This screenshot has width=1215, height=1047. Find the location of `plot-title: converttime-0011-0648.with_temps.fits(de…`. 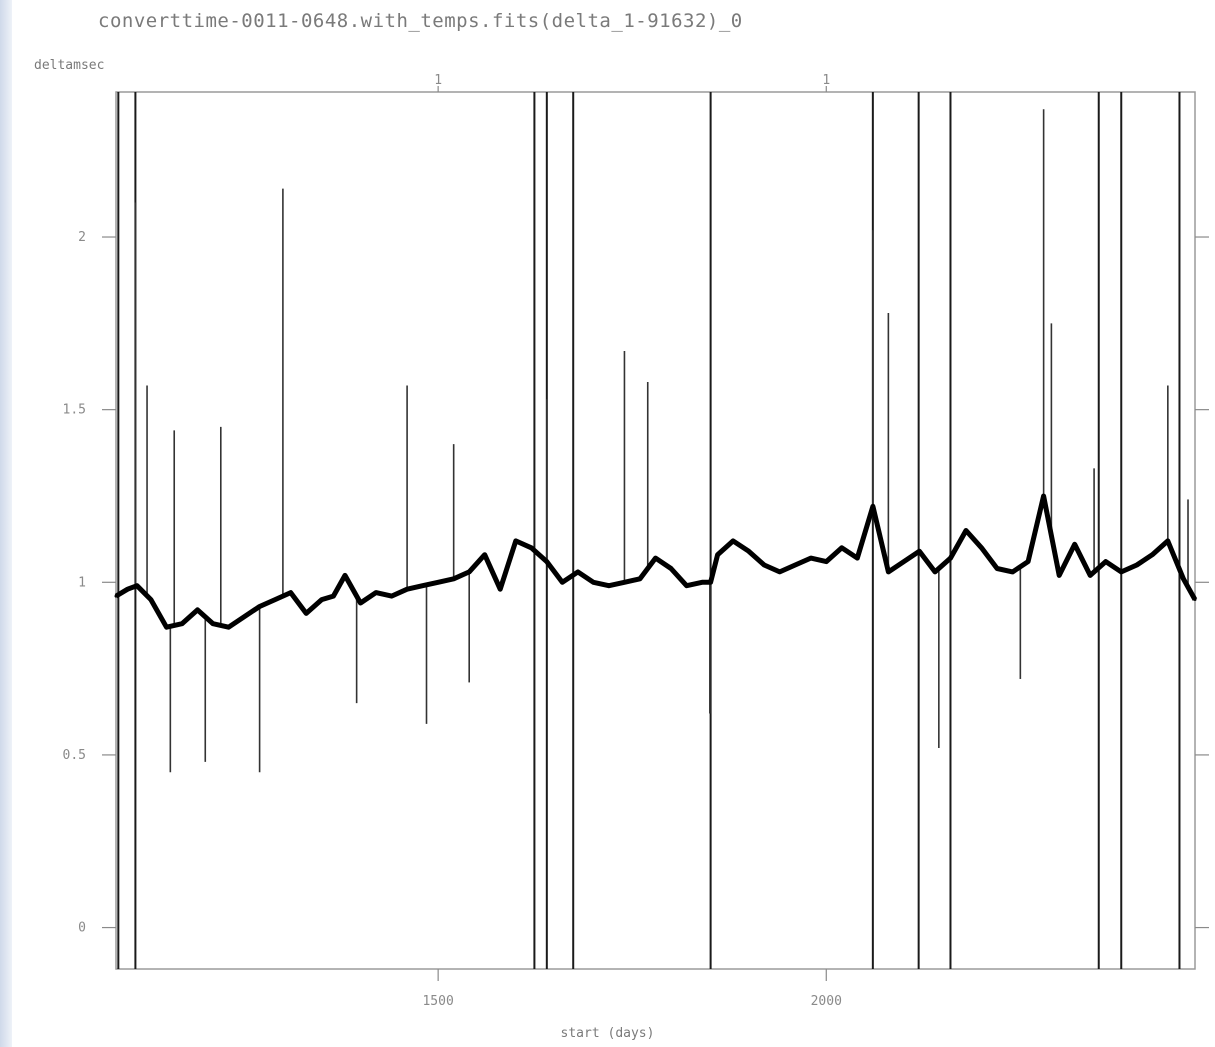

plot-title: converttime-0011-0648.with_temps.fits(de… is located at coordinates (420, 21).